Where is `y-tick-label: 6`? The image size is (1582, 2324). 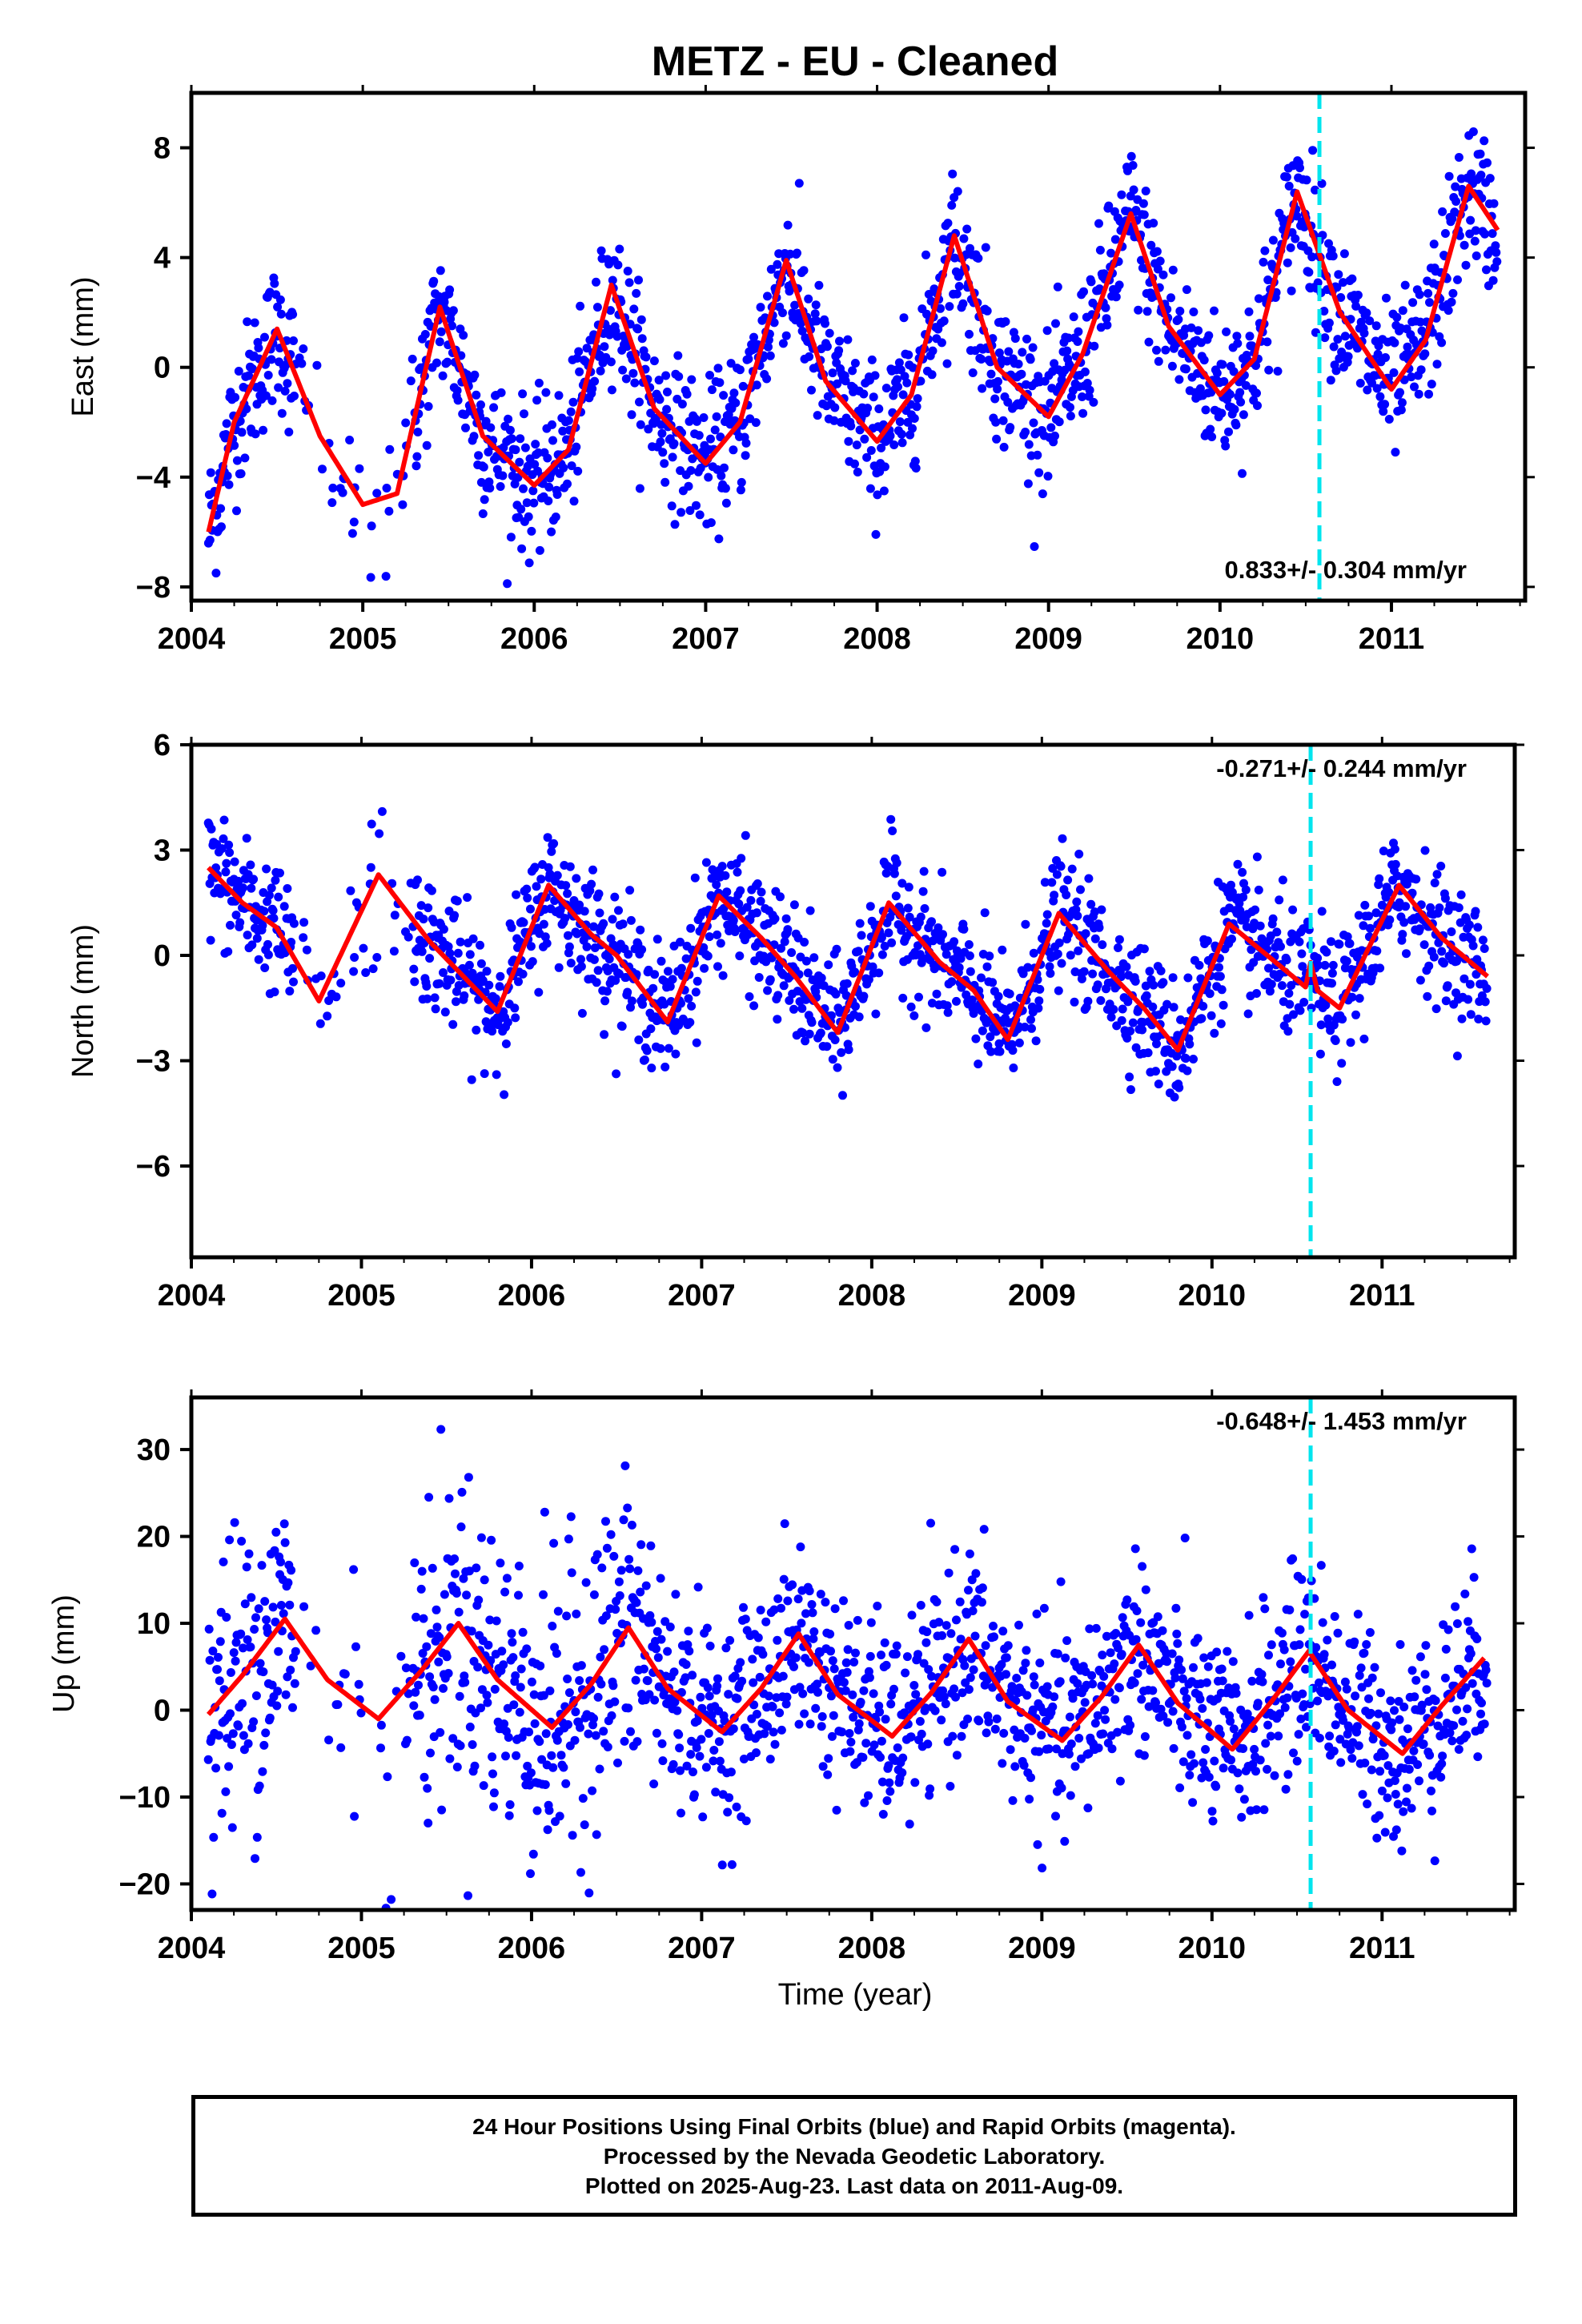
y-tick-label: 6 is located at coordinates (162, 745).